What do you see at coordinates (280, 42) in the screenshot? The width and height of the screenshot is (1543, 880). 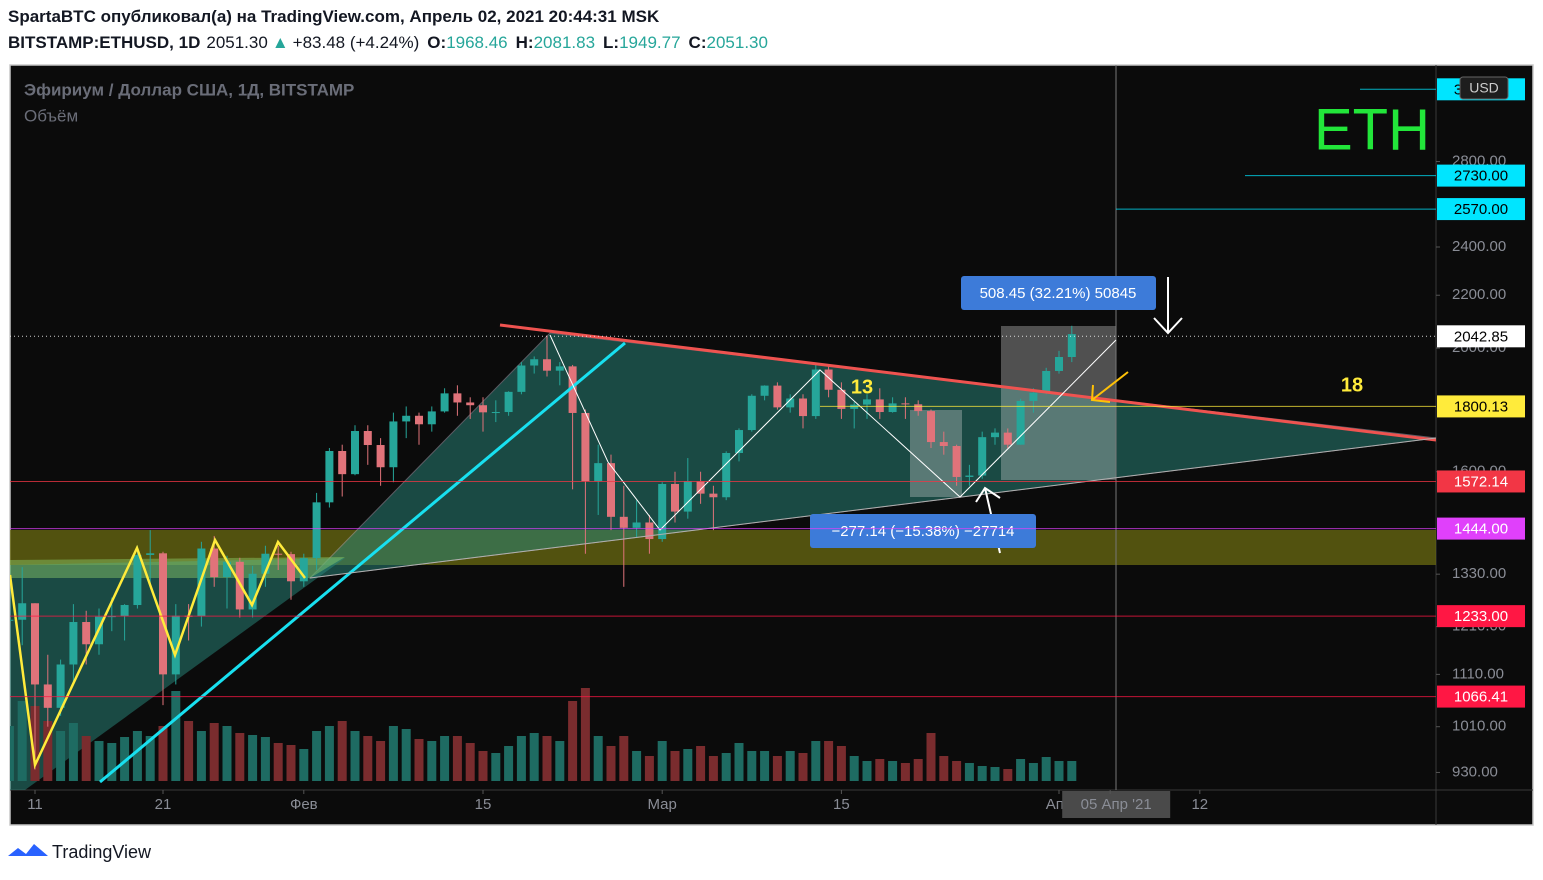 I see `change-arrow: ▲` at bounding box center [280, 42].